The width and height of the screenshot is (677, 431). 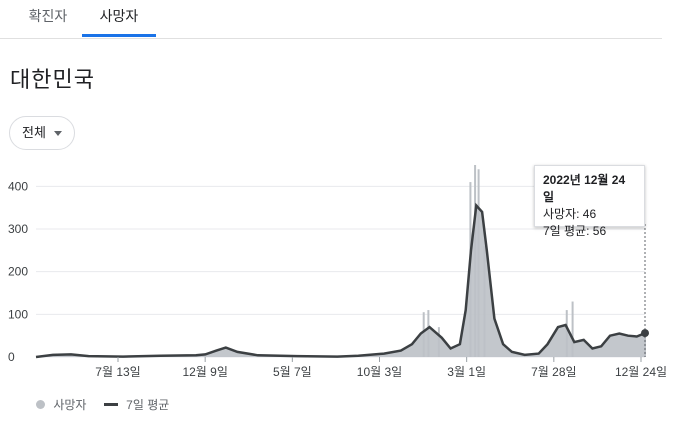 I want to click on x-tick-label: 5월 7일, so click(x=292, y=372).